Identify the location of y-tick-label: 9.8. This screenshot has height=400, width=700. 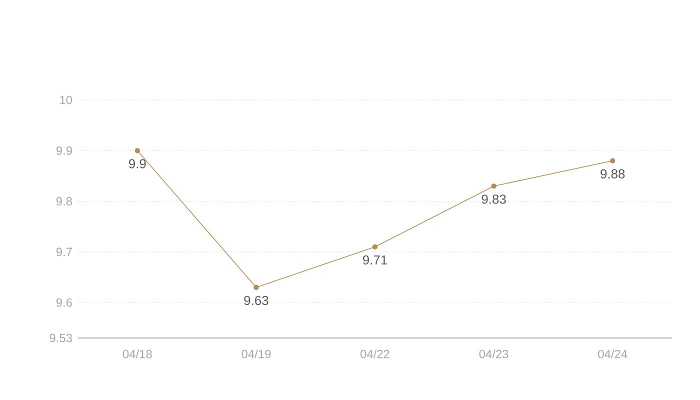
(64, 201).